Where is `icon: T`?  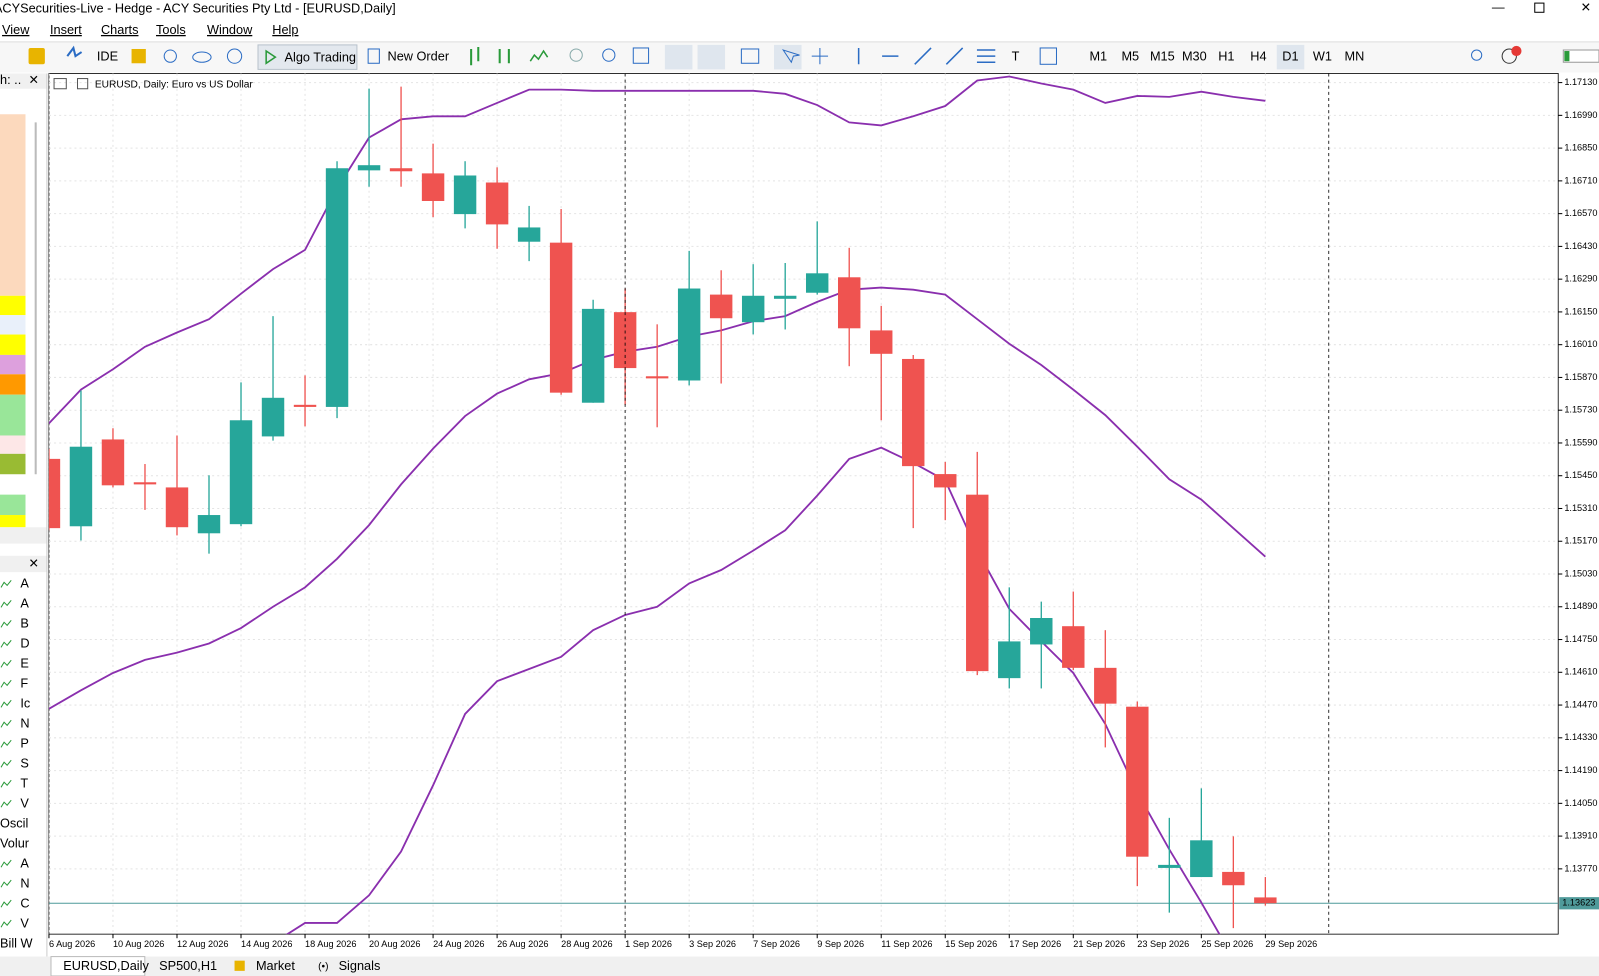
icon: T is located at coordinates (1016, 56).